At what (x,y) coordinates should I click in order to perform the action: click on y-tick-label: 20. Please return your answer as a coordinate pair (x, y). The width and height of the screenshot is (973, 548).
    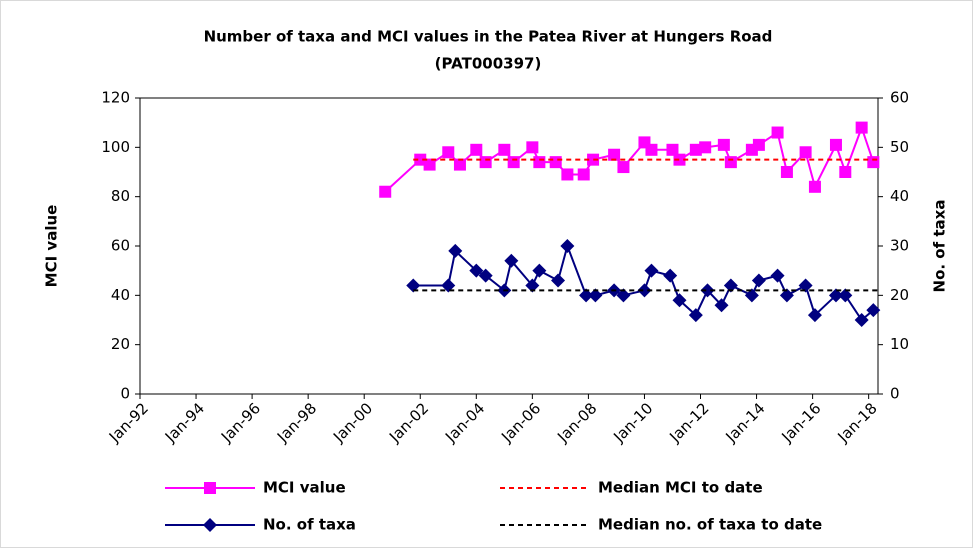
    Looking at the image, I should click on (120, 344).